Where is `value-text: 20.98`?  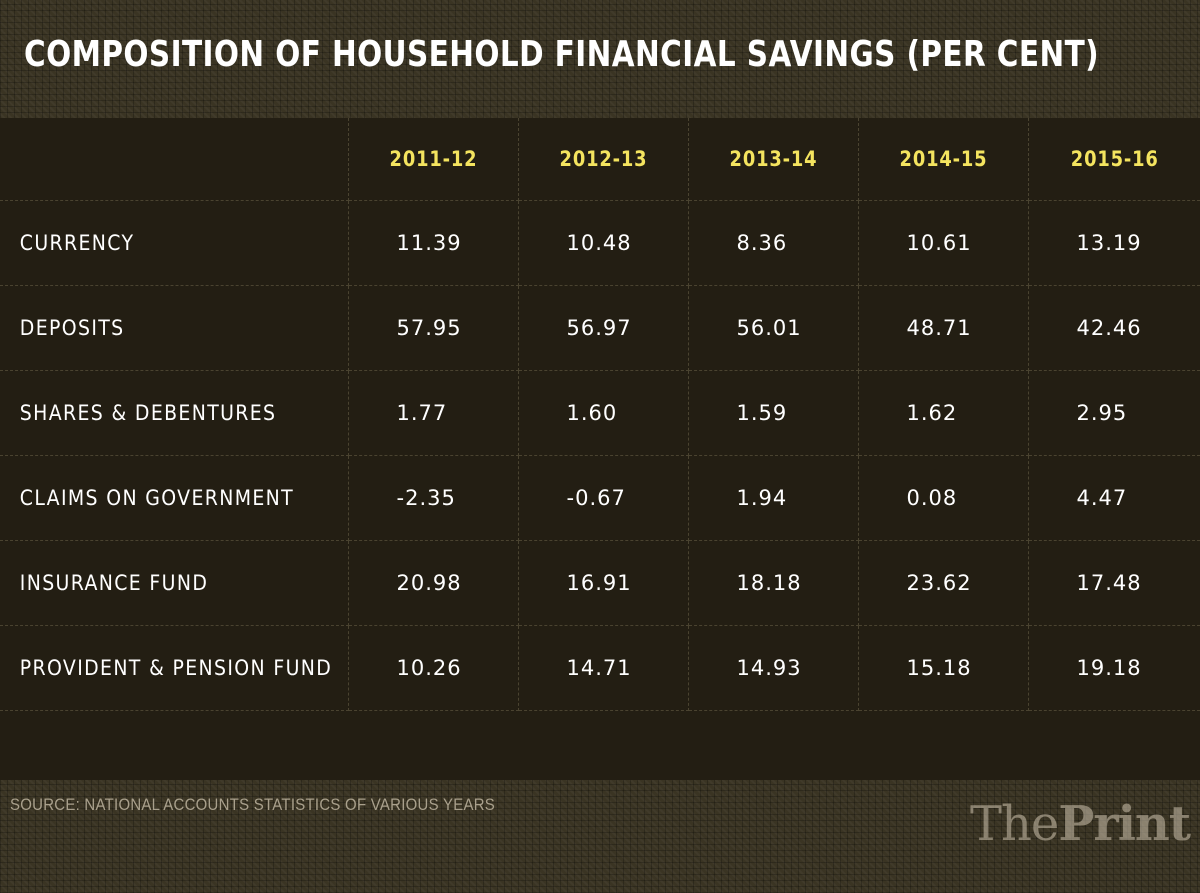
value-text: 20.98 is located at coordinates (429, 583).